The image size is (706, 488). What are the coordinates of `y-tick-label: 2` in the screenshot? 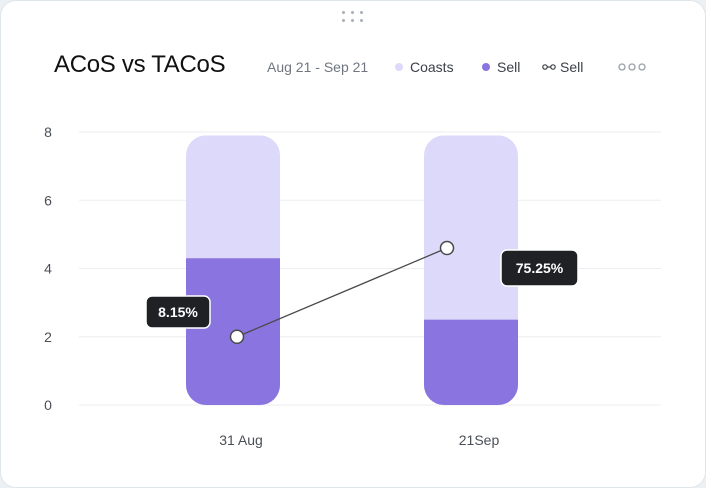 It's located at (48, 337).